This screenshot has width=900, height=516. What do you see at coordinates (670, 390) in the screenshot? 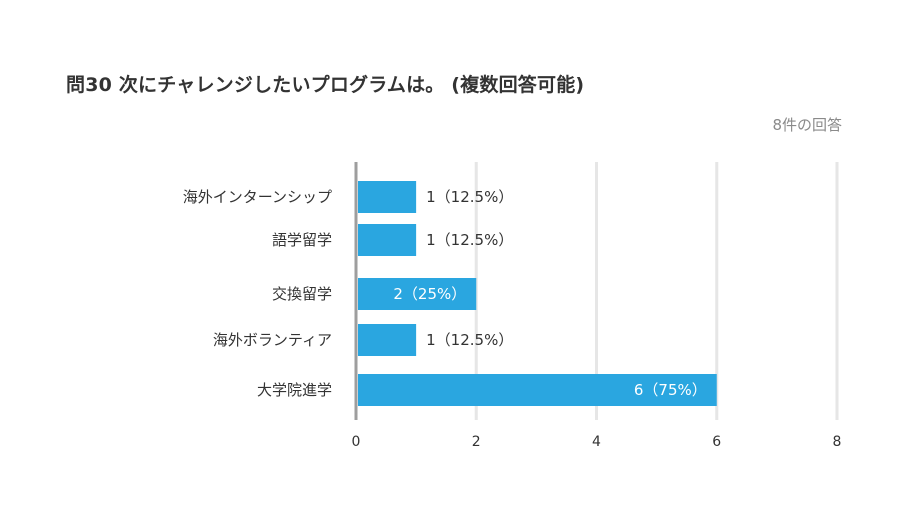
I see `data-label: 6（75%）` at bounding box center [670, 390].